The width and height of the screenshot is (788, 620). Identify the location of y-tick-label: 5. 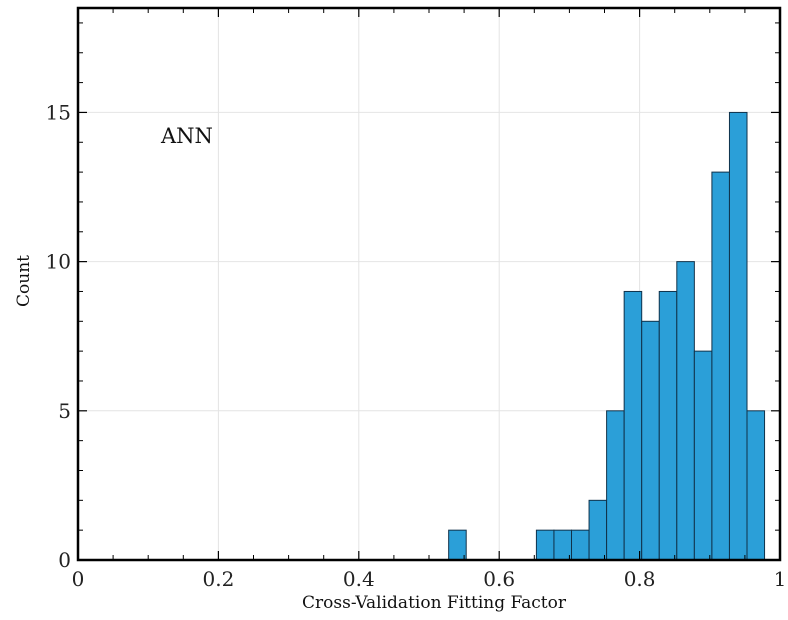
(64, 411).